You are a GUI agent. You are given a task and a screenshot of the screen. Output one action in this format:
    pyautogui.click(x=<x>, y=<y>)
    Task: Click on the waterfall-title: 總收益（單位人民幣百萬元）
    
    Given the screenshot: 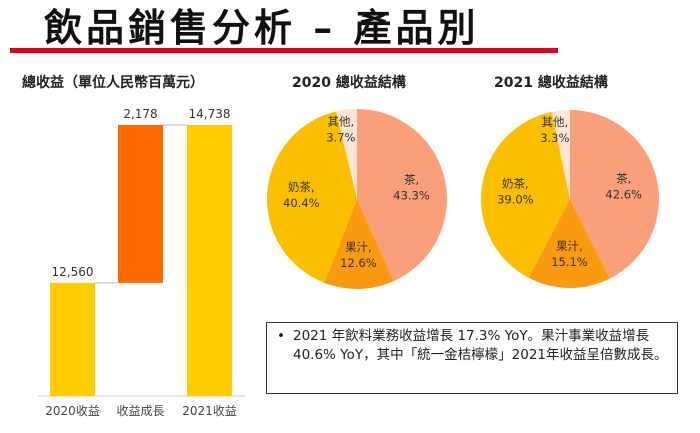 What is the action you would take?
    pyautogui.click(x=113, y=83)
    